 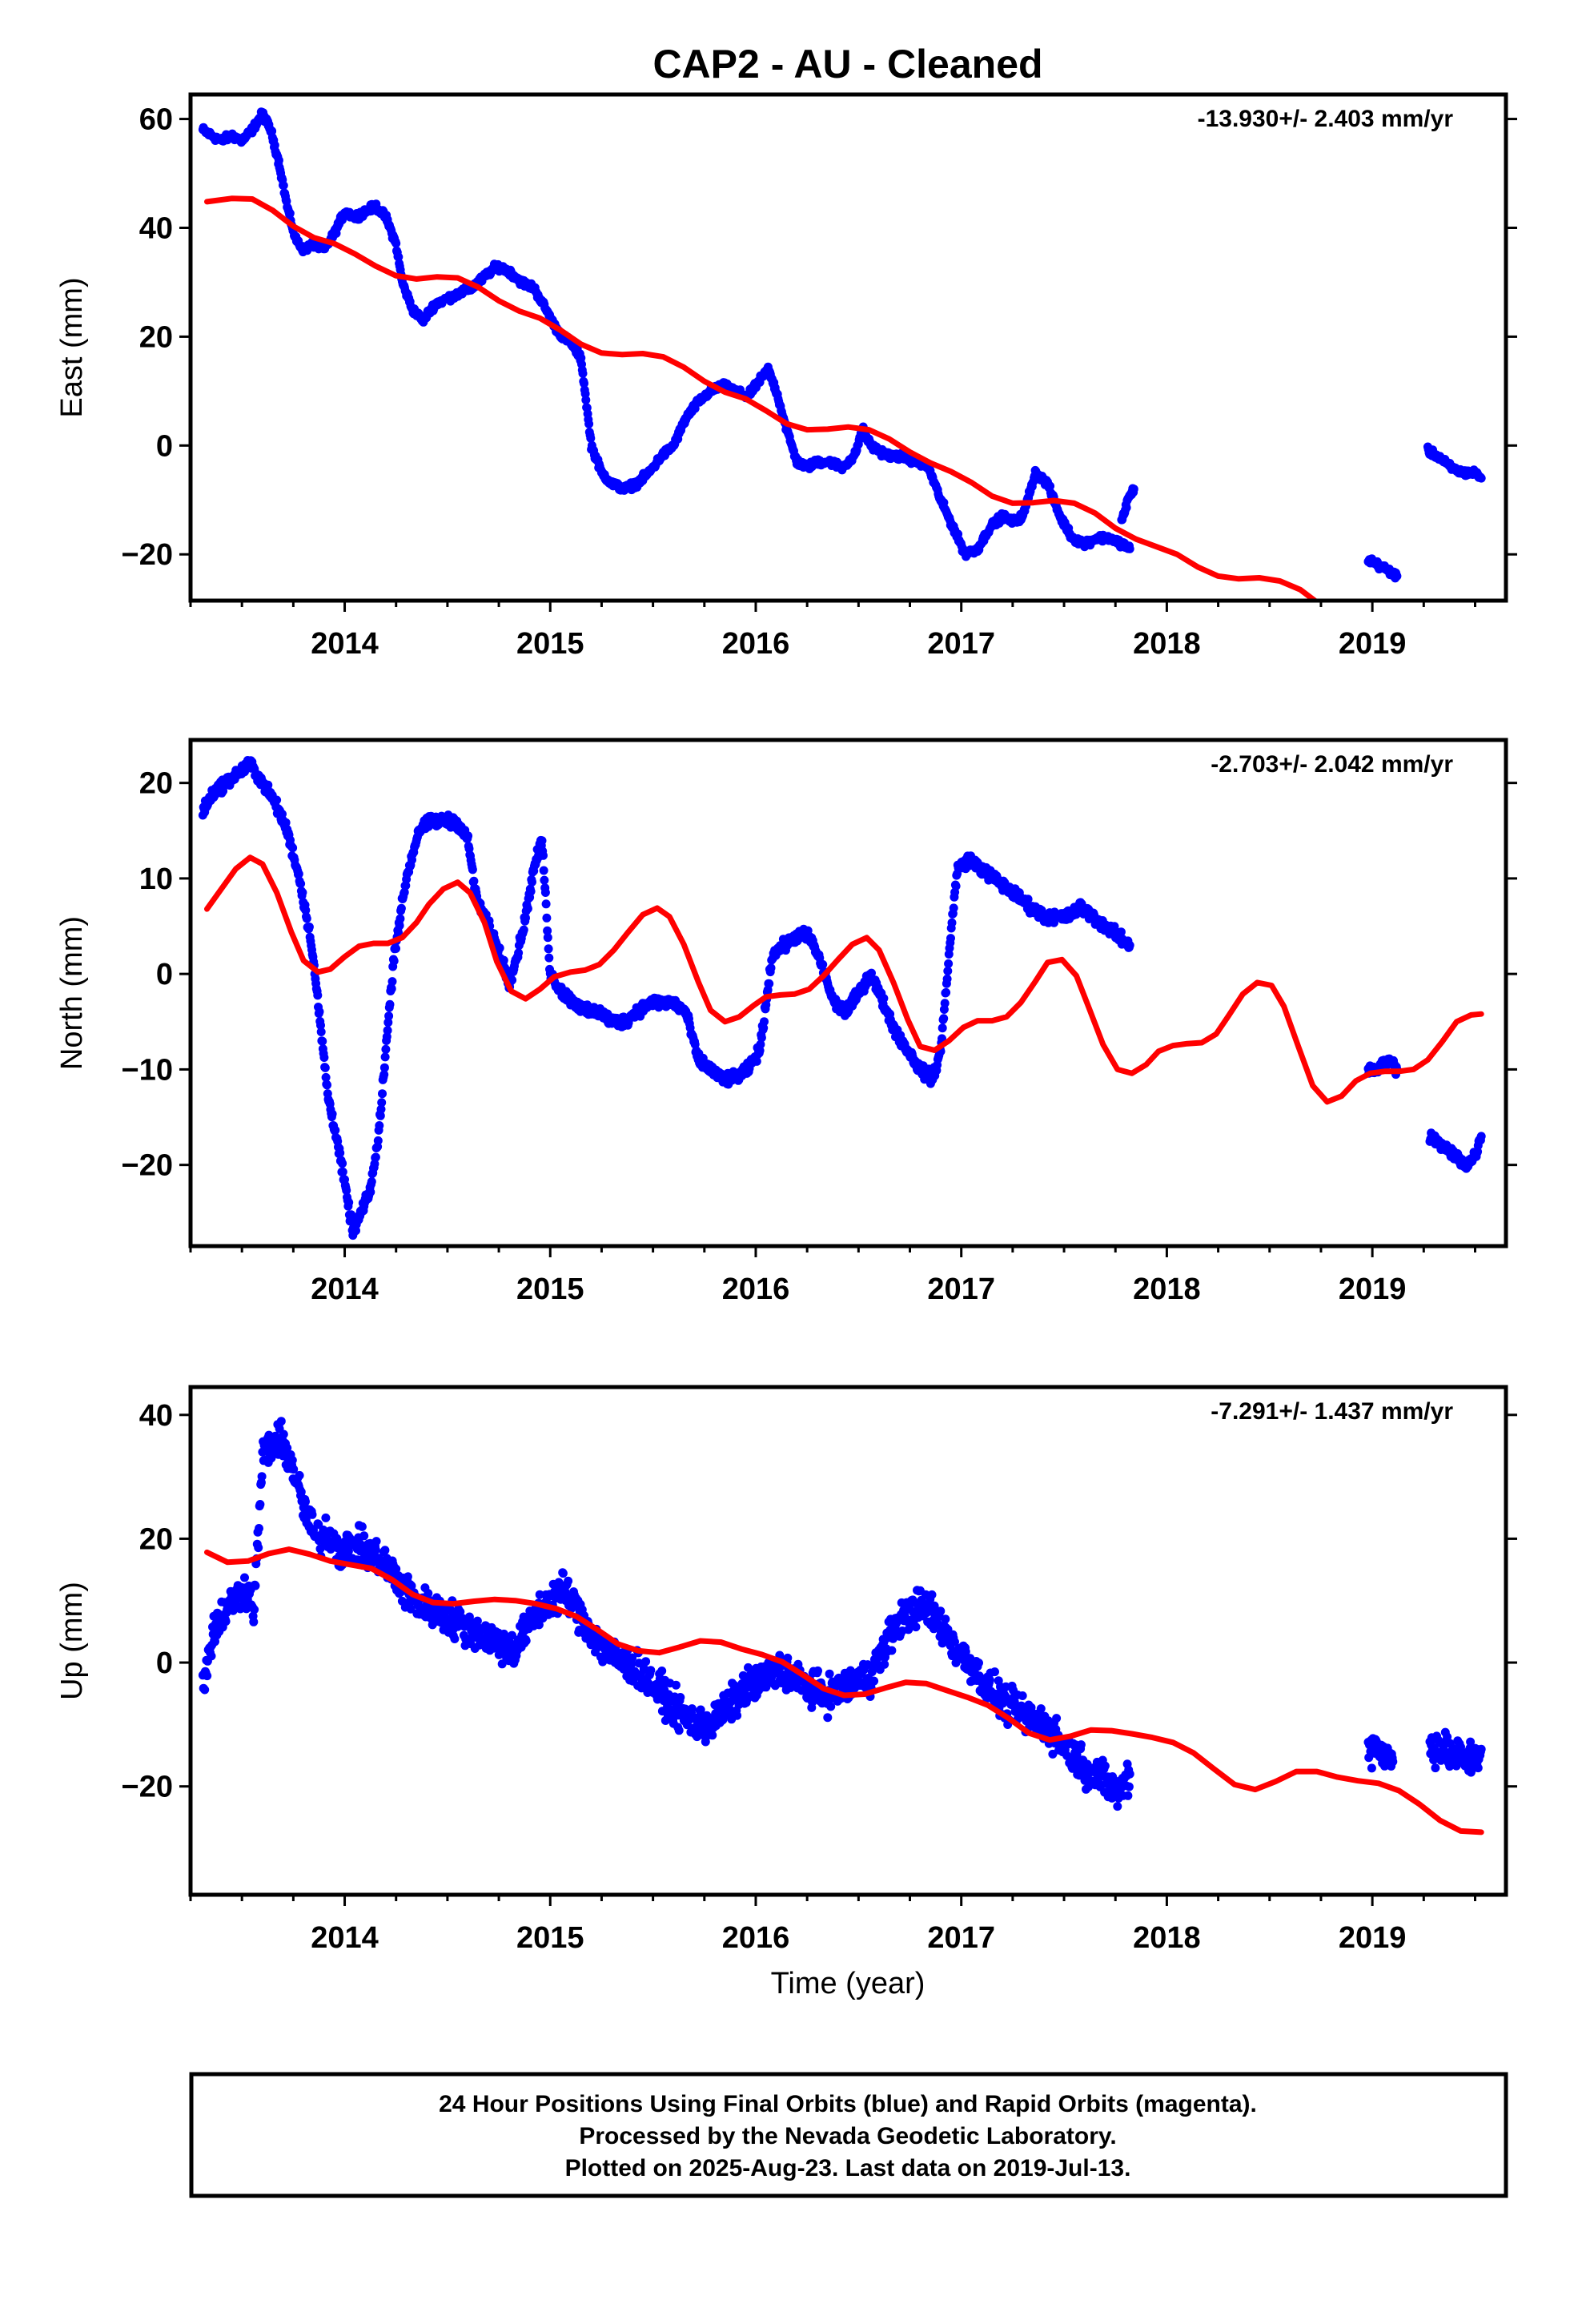 What do you see at coordinates (761, 398) in the screenshot?
I see `east-model-line` at bounding box center [761, 398].